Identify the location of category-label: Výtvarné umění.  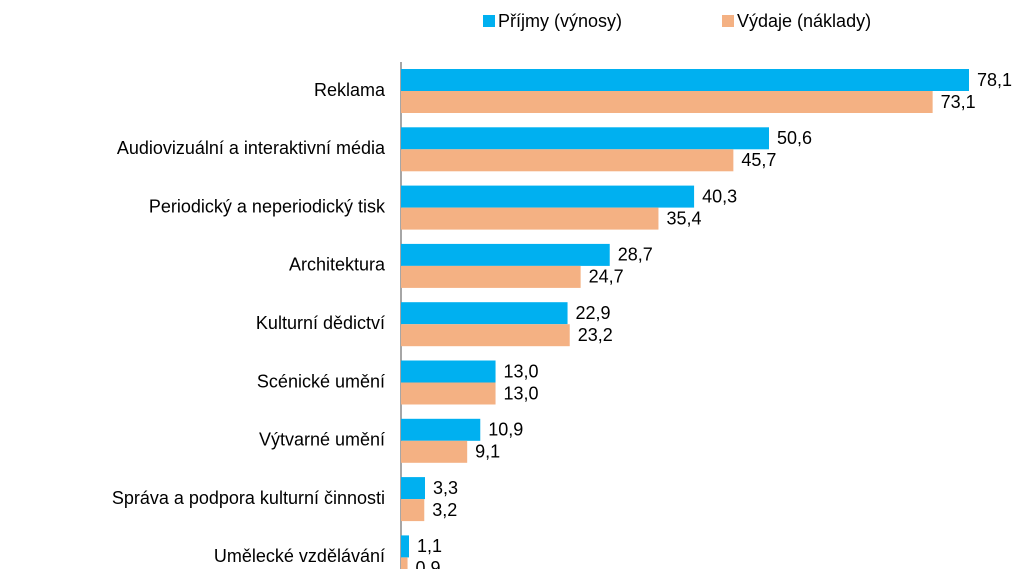
(322, 440).